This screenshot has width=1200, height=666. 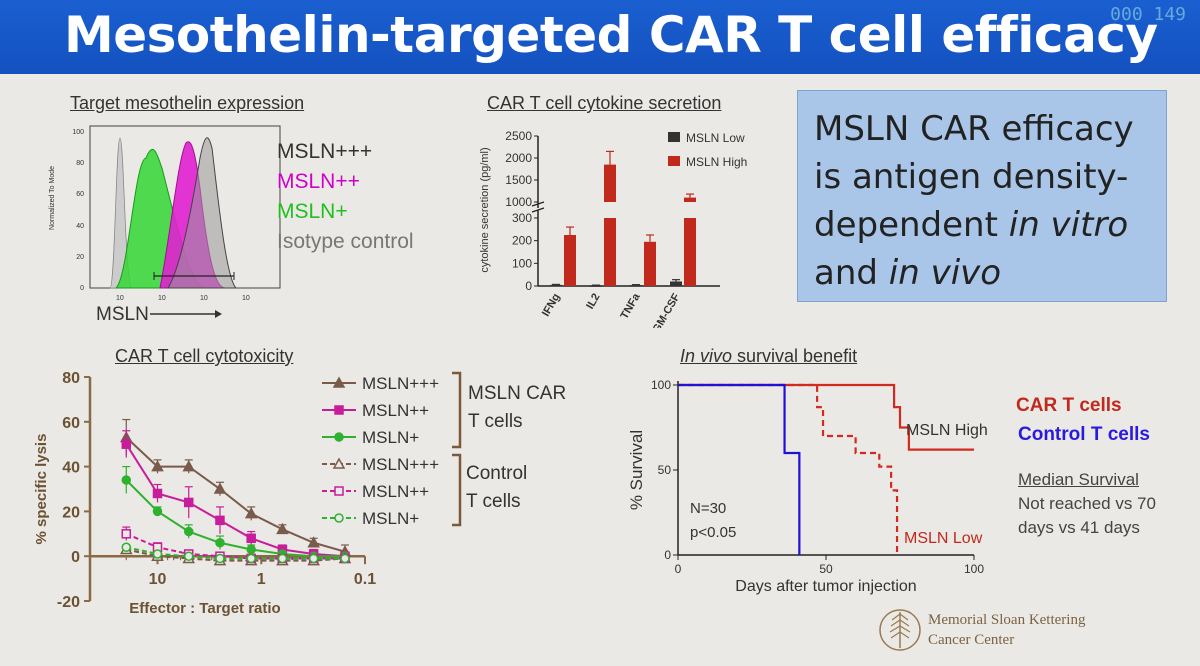 I want to click on msln-low-label: MSLN Low, so click(x=943, y=538).